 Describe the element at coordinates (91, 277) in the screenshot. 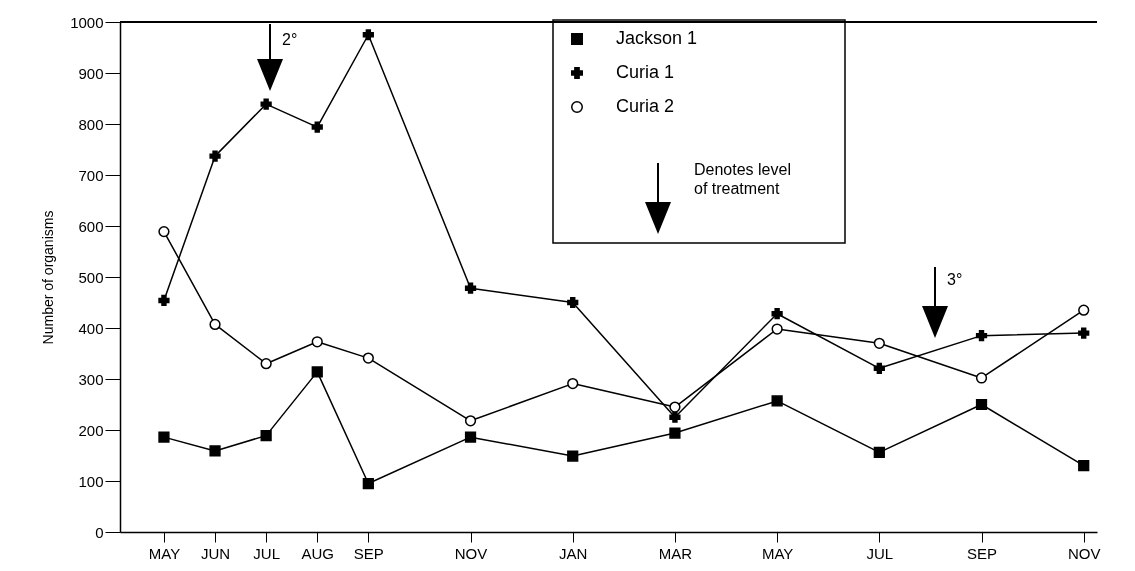

I see `y-tick-label: 500` at that location.